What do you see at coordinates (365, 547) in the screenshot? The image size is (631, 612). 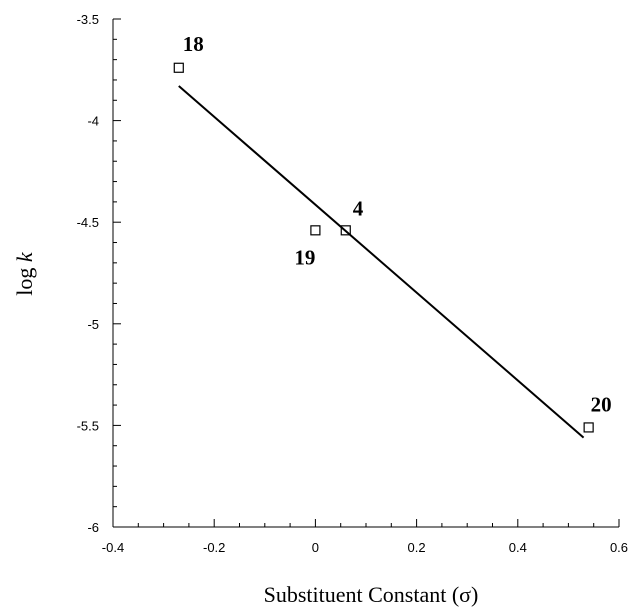 I see `x-axis-tick-labels: -0.4 -0.2 0 0.2 0.4 0.6` at bounding box center [365, 547].